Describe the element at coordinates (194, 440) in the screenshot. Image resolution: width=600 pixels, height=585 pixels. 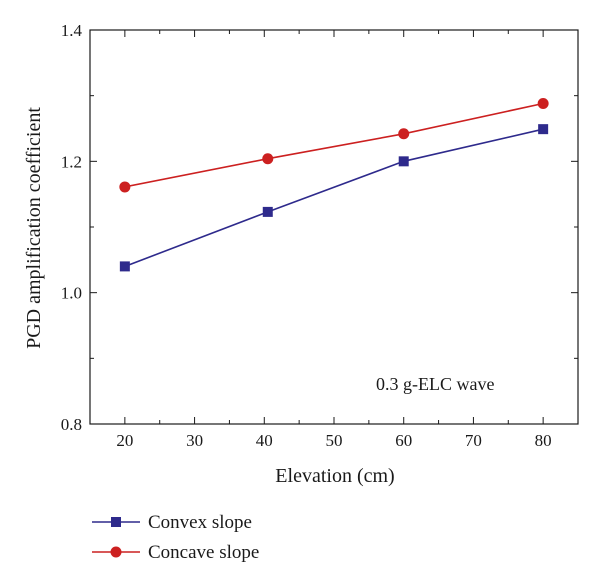
I see `x-tick-label: 30` at that location.